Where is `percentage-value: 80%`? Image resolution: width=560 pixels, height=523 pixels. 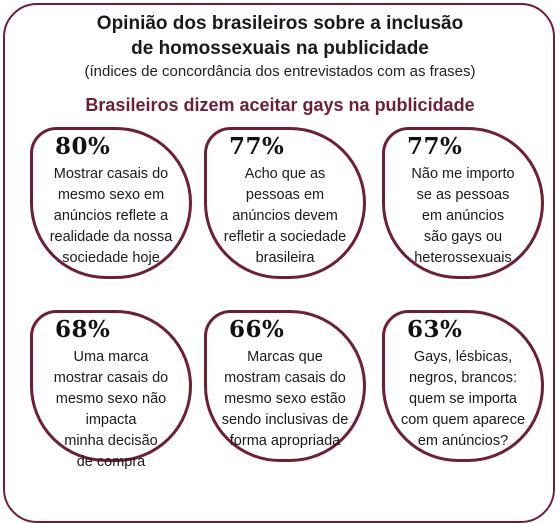 percentage-value: 80% is located at coordinates (83, 146).